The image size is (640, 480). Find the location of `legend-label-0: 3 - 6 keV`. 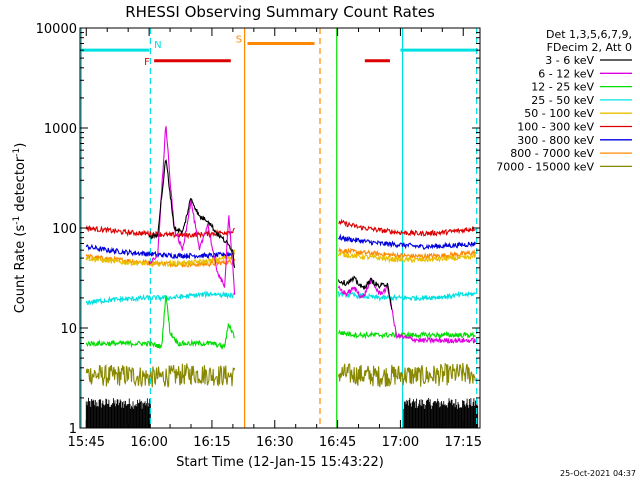

legend-label-0: 3 - 6 keV is located at coordinates (569, 60).